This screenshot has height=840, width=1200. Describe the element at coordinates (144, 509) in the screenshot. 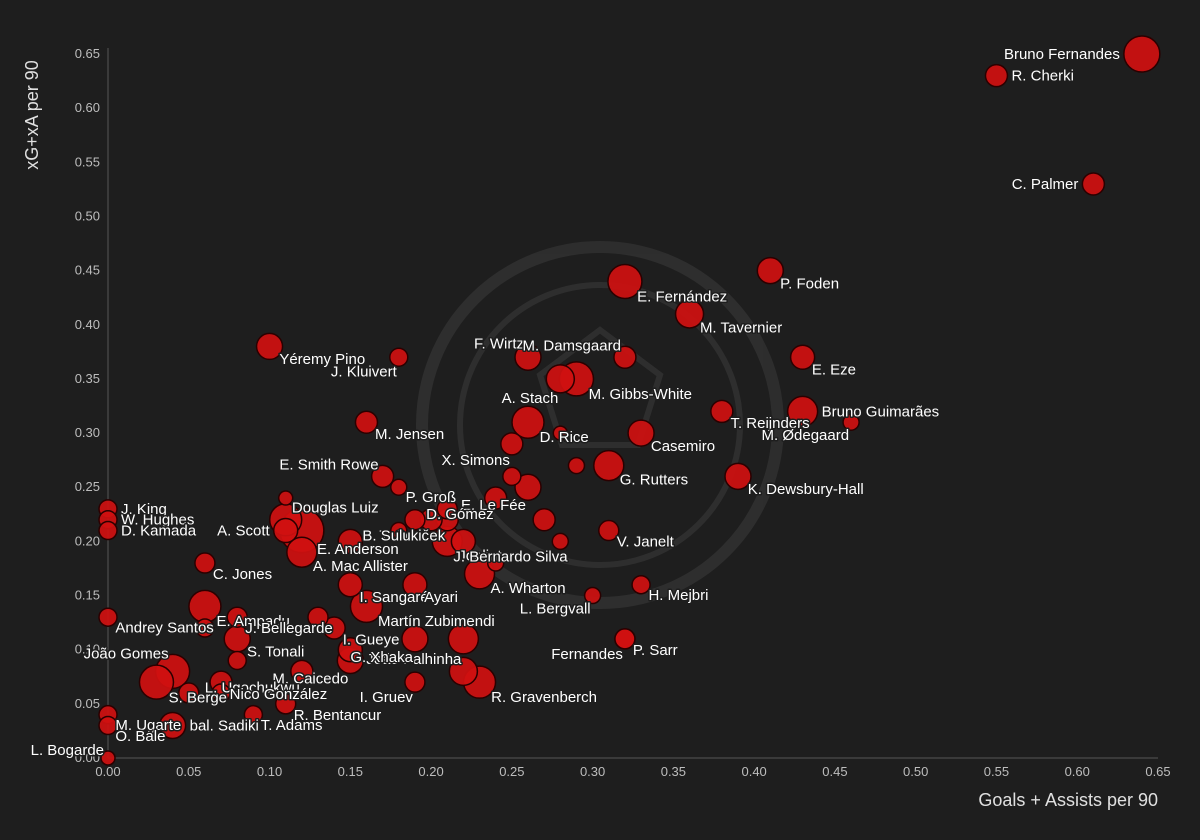

I see `point-label: J. King` at that location.